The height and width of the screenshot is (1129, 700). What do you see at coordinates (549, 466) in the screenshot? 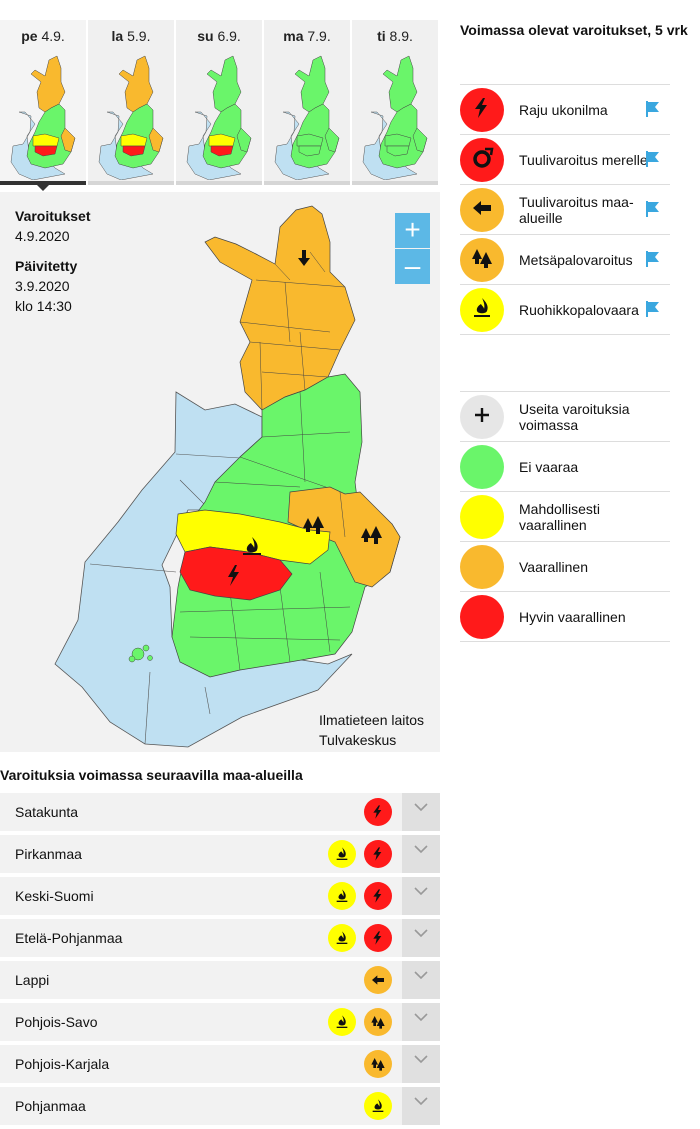
I see `legend-label: Ei vaaraa` at bounding box center [549, 466].